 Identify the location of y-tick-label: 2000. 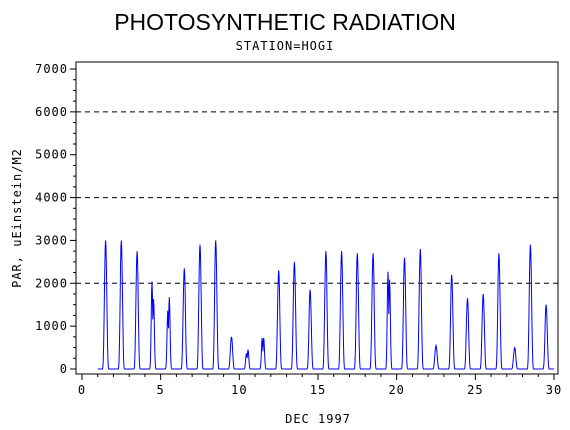
(51, 283).